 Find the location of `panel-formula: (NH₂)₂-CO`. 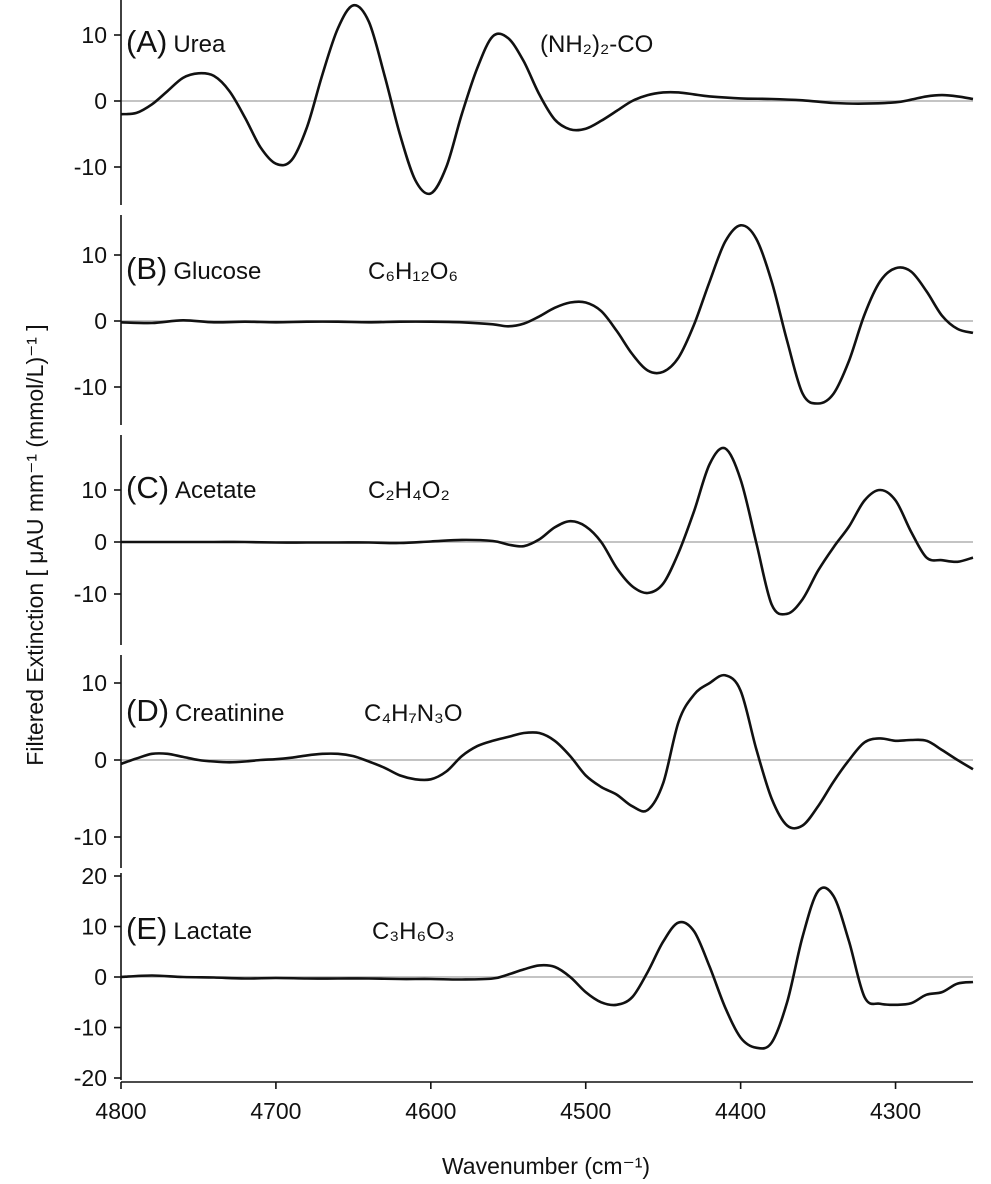

panel-formula: (NH₂)₂-CO is located at coordinates (596, 44).